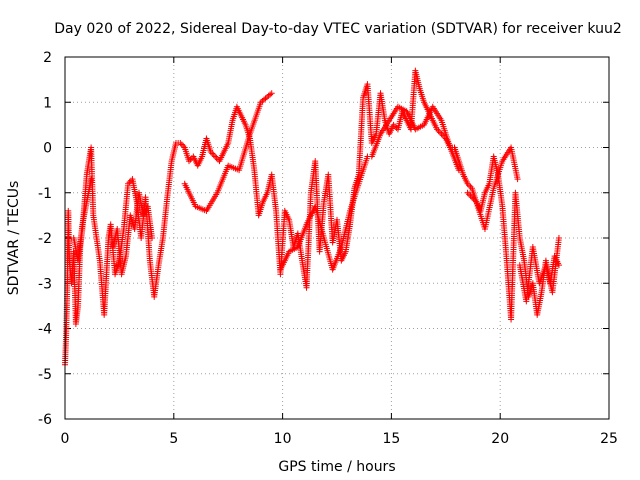 The height and width of the screenshot is (480, 640). I want to click on y-tick-label: -3, so click(45, 284).